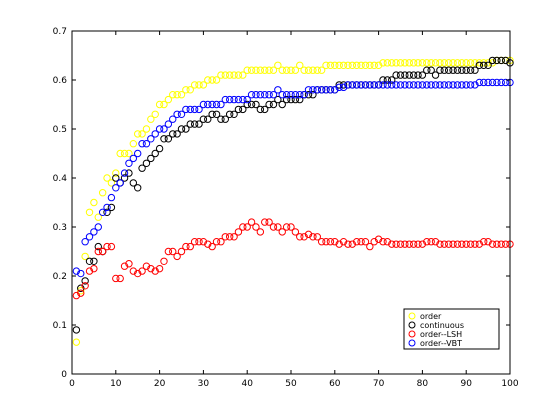  Describe the element at coordinates (60, 326) in the screenshot. I see `y-tick-label: 0.1` at that location.